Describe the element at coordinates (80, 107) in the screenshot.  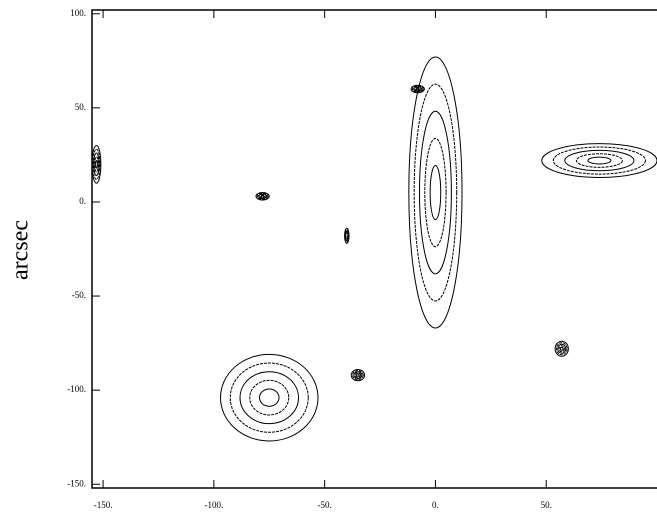
I see `y-tick-label: 50.` at that location.